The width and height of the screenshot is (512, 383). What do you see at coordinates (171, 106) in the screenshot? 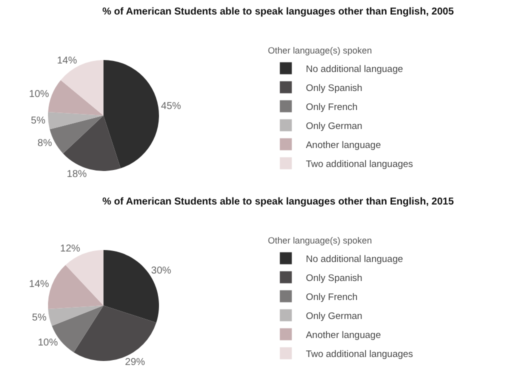
I see `data-label: 45%` at bounding box center [171, 106].